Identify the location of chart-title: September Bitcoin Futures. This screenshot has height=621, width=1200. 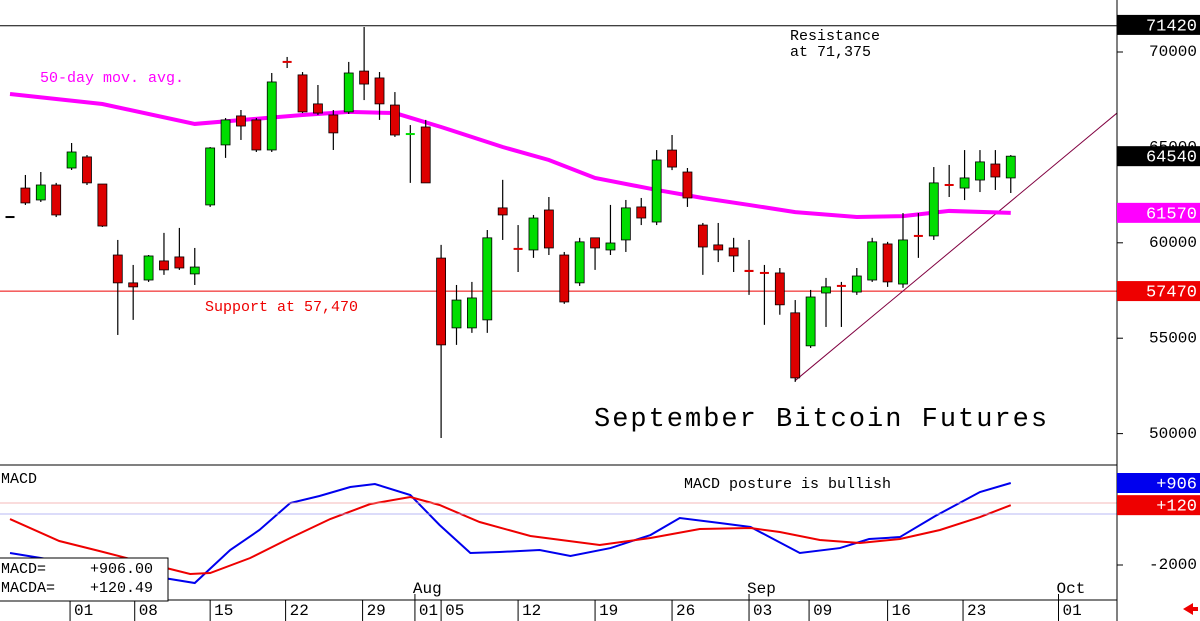
(821, 420).